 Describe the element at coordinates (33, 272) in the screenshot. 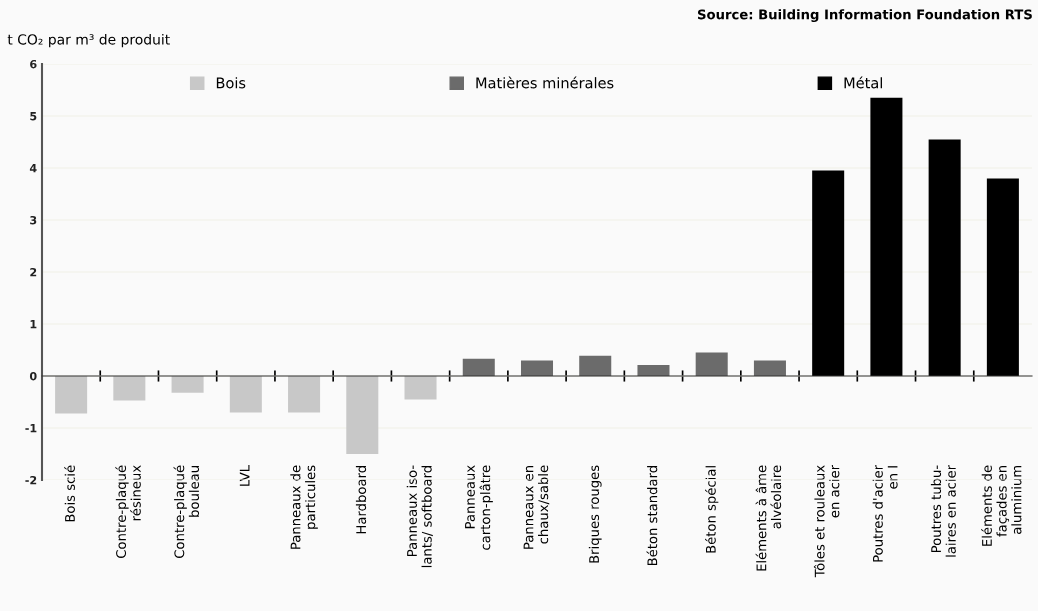

I see `y-tick-label: 2` at that location.